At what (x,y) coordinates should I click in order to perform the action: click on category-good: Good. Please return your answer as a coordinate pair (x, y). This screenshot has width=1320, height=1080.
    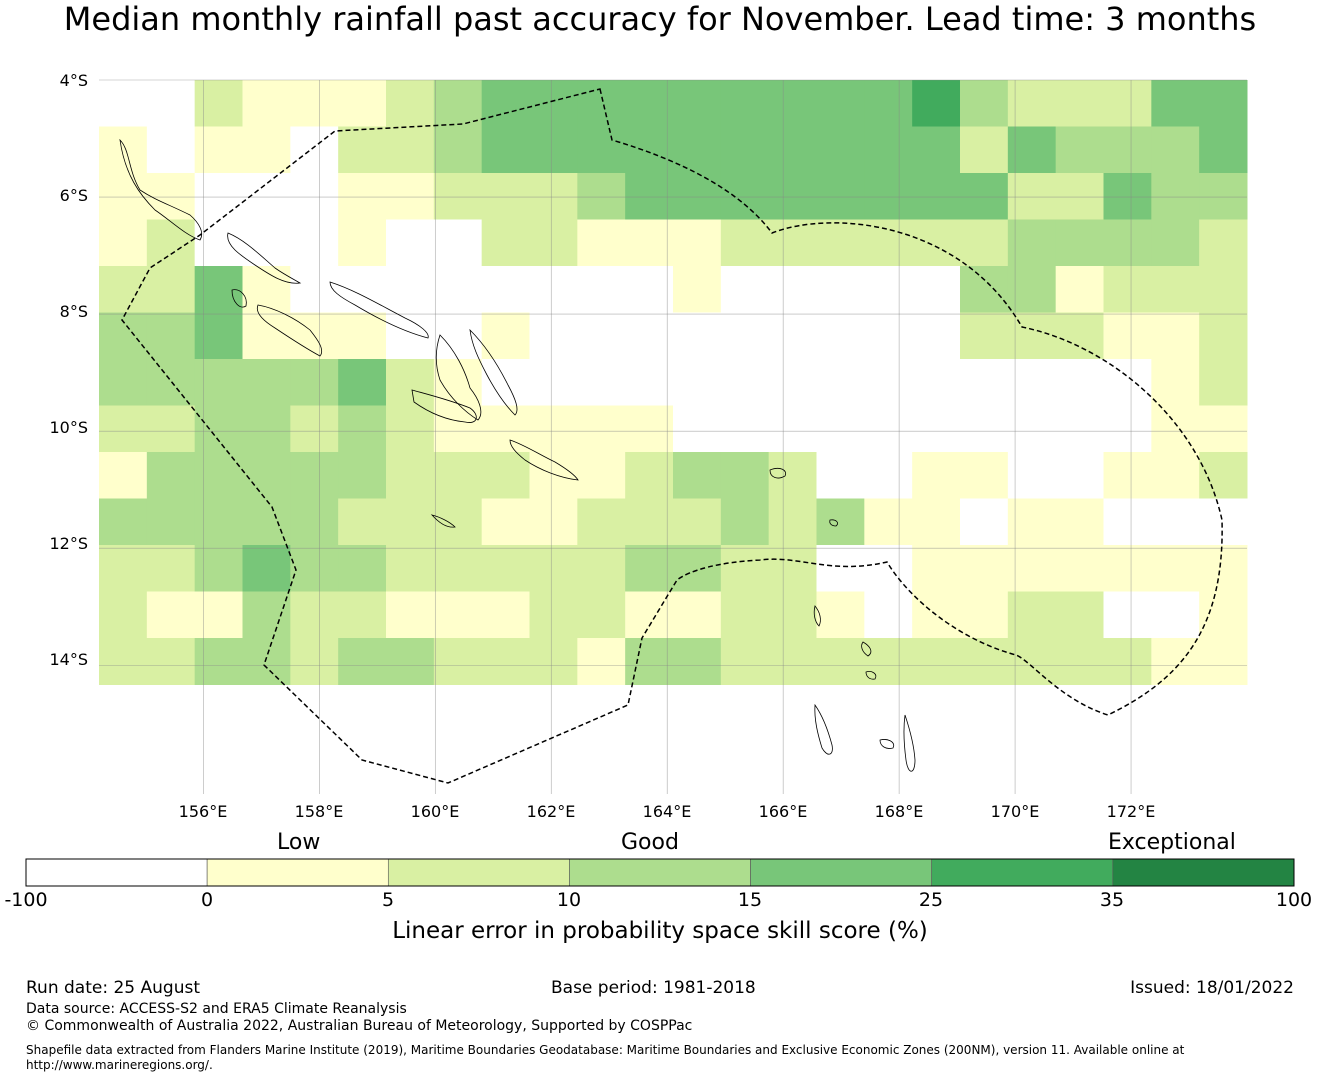
    Looking at the image, I should click on (650, 842).